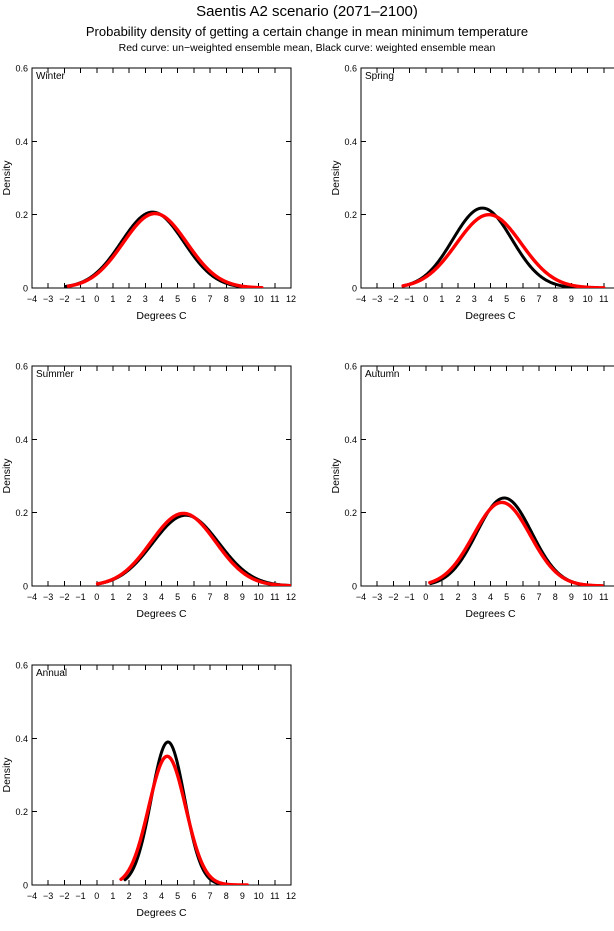 The width and height of the screenshot is (614, 931). Describe the element at coordinates (379, 76) in the screenshot. I see `panel-title-label: Spring` at that location.